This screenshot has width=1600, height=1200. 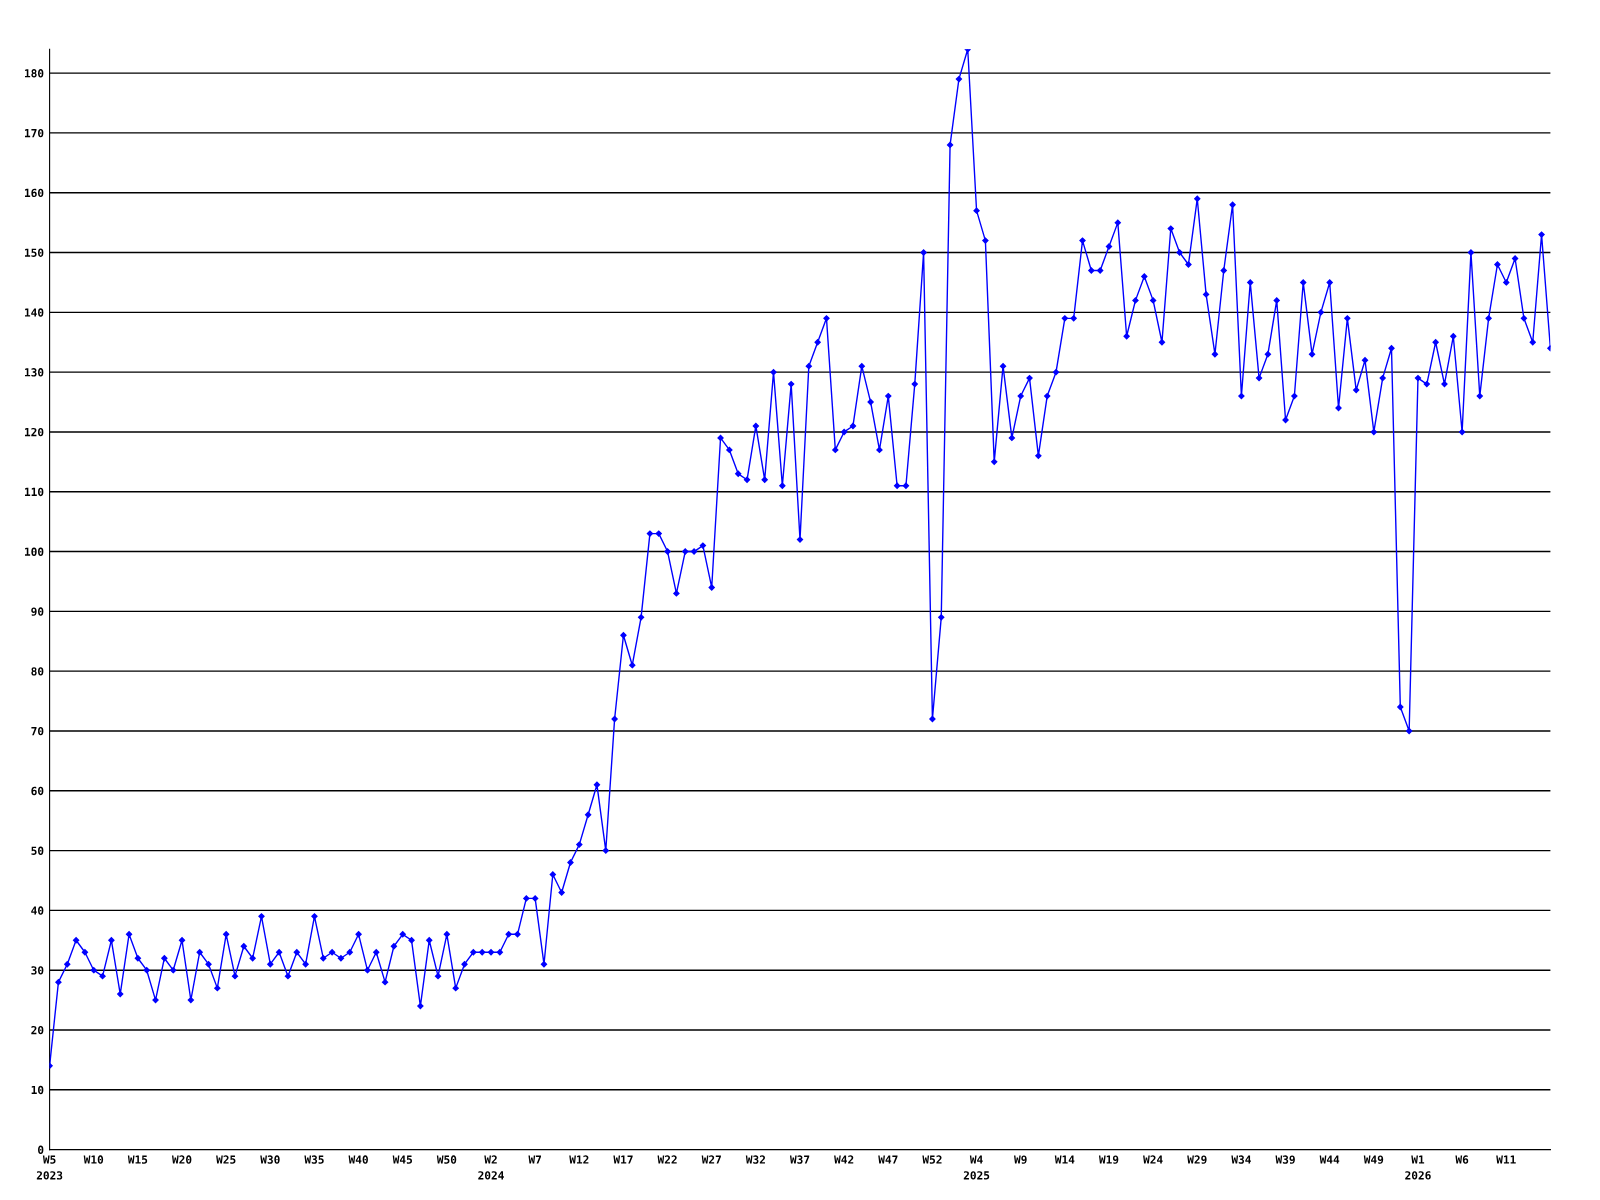 I want to click on x-tick-label: W27, so click(x=711, y=1159).